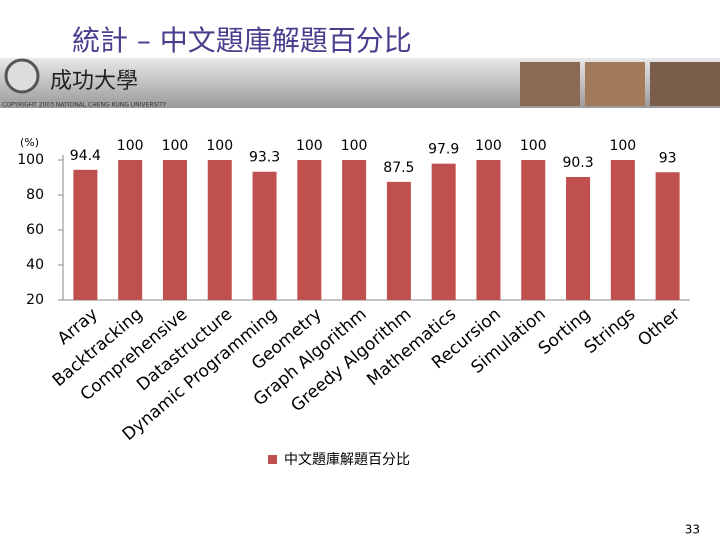 The width and height of the screenshot is (720, 540). I want to click on y-tick-label: 60, so click(35, 230).